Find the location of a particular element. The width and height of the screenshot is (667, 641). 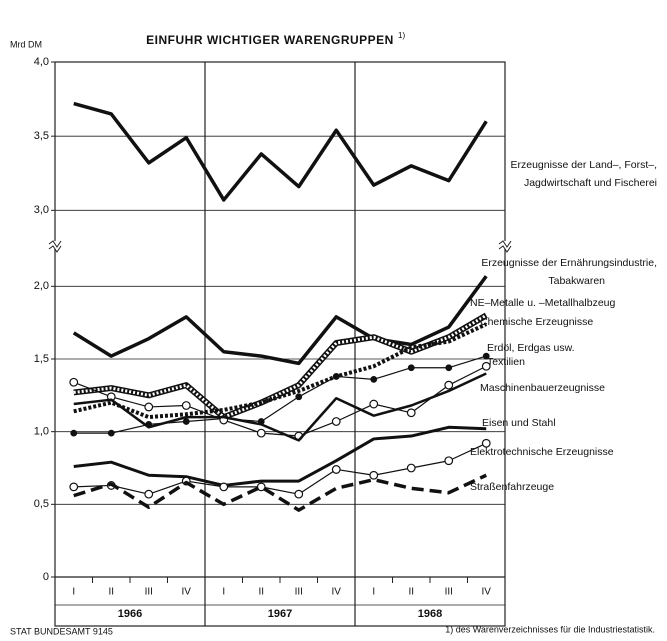

y-tick-label: 4,0 is located at coordinates (41, 62).